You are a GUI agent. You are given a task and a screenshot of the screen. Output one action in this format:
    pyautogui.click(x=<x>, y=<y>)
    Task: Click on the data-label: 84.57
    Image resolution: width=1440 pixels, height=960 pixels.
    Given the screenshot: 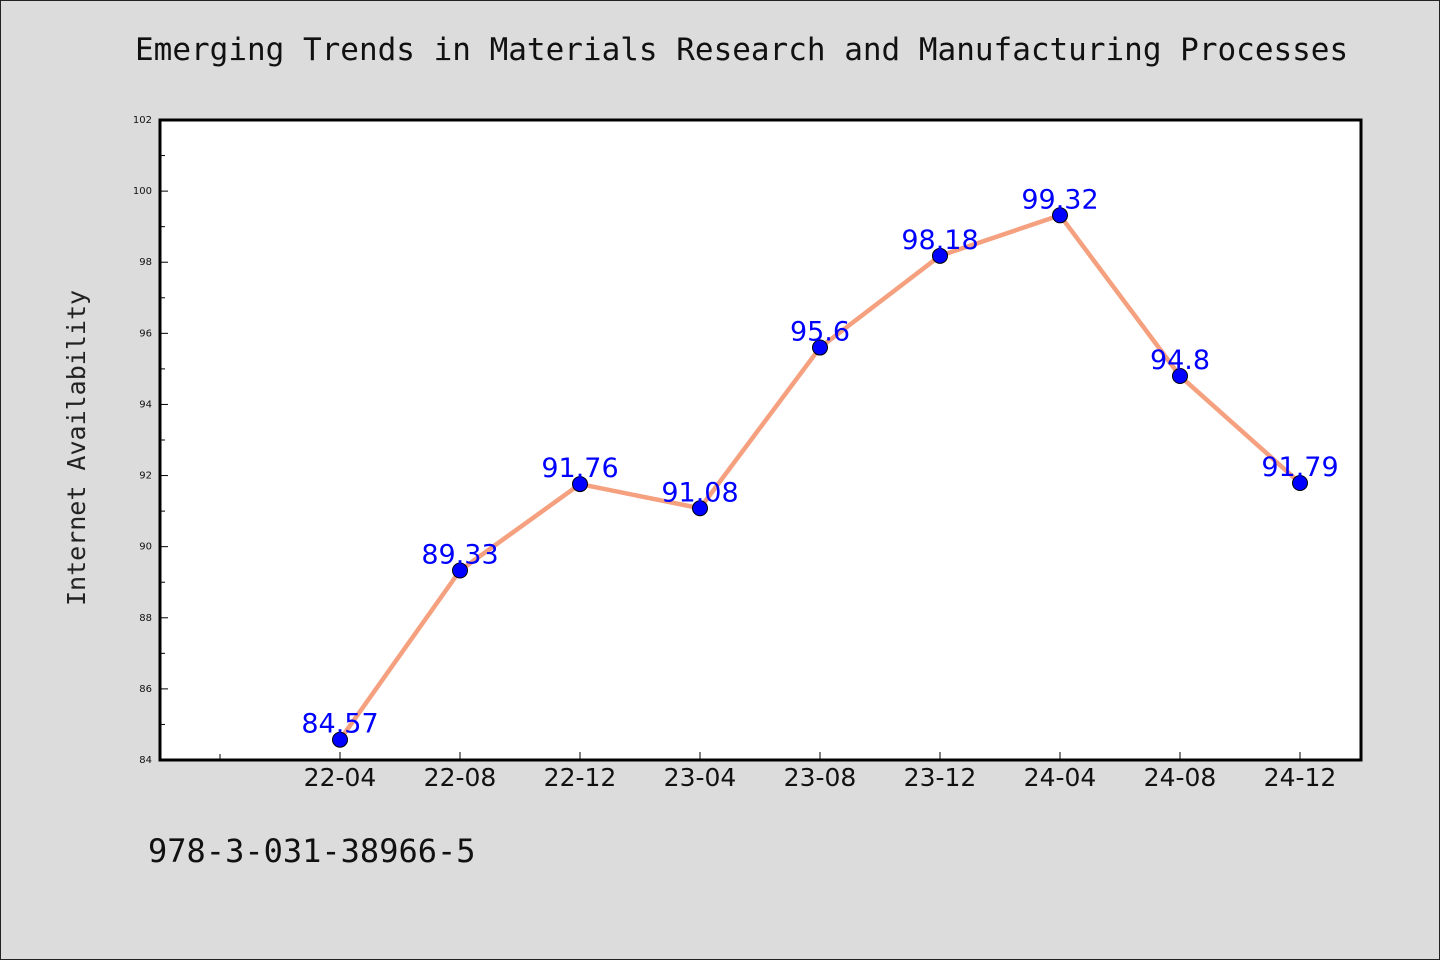 What is the action you would take?
    pyautogui.click(x=339, y=724)
    